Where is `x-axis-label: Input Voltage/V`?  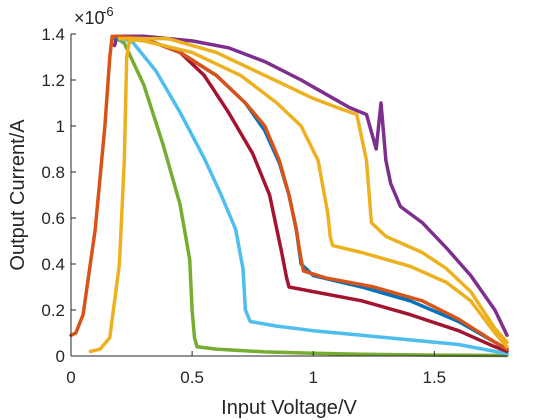 x-axis-label: Input Voltage/V is located at coordinates (289, 408).